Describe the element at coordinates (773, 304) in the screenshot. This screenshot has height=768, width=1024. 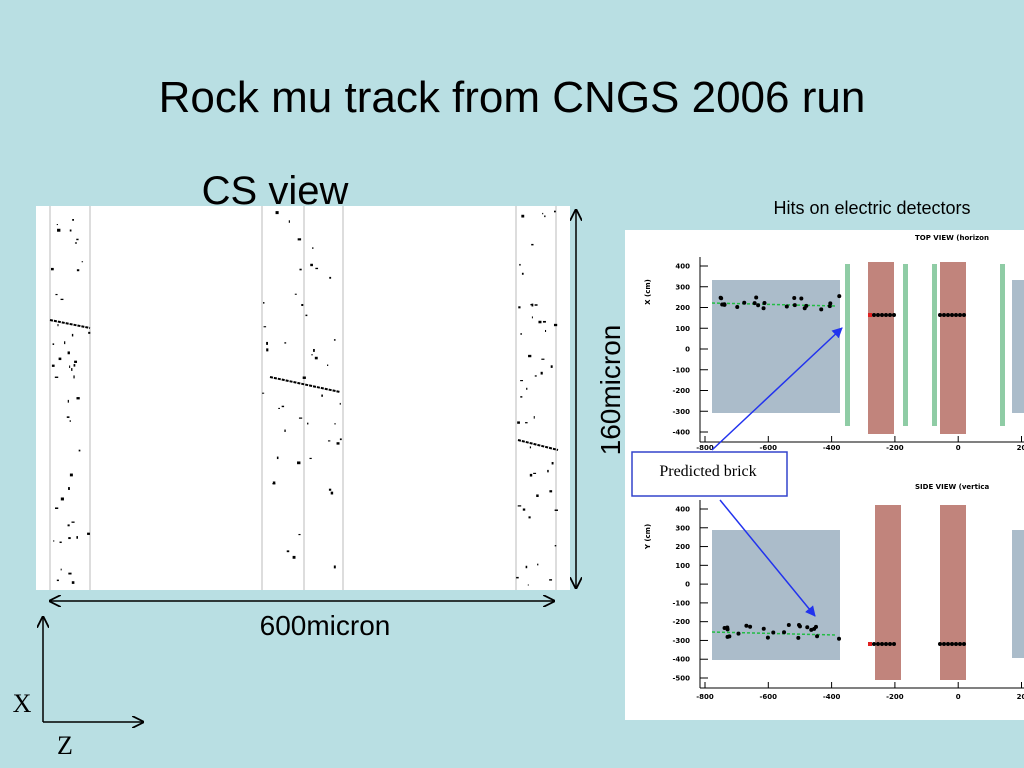
I see `fit-line` at that location.